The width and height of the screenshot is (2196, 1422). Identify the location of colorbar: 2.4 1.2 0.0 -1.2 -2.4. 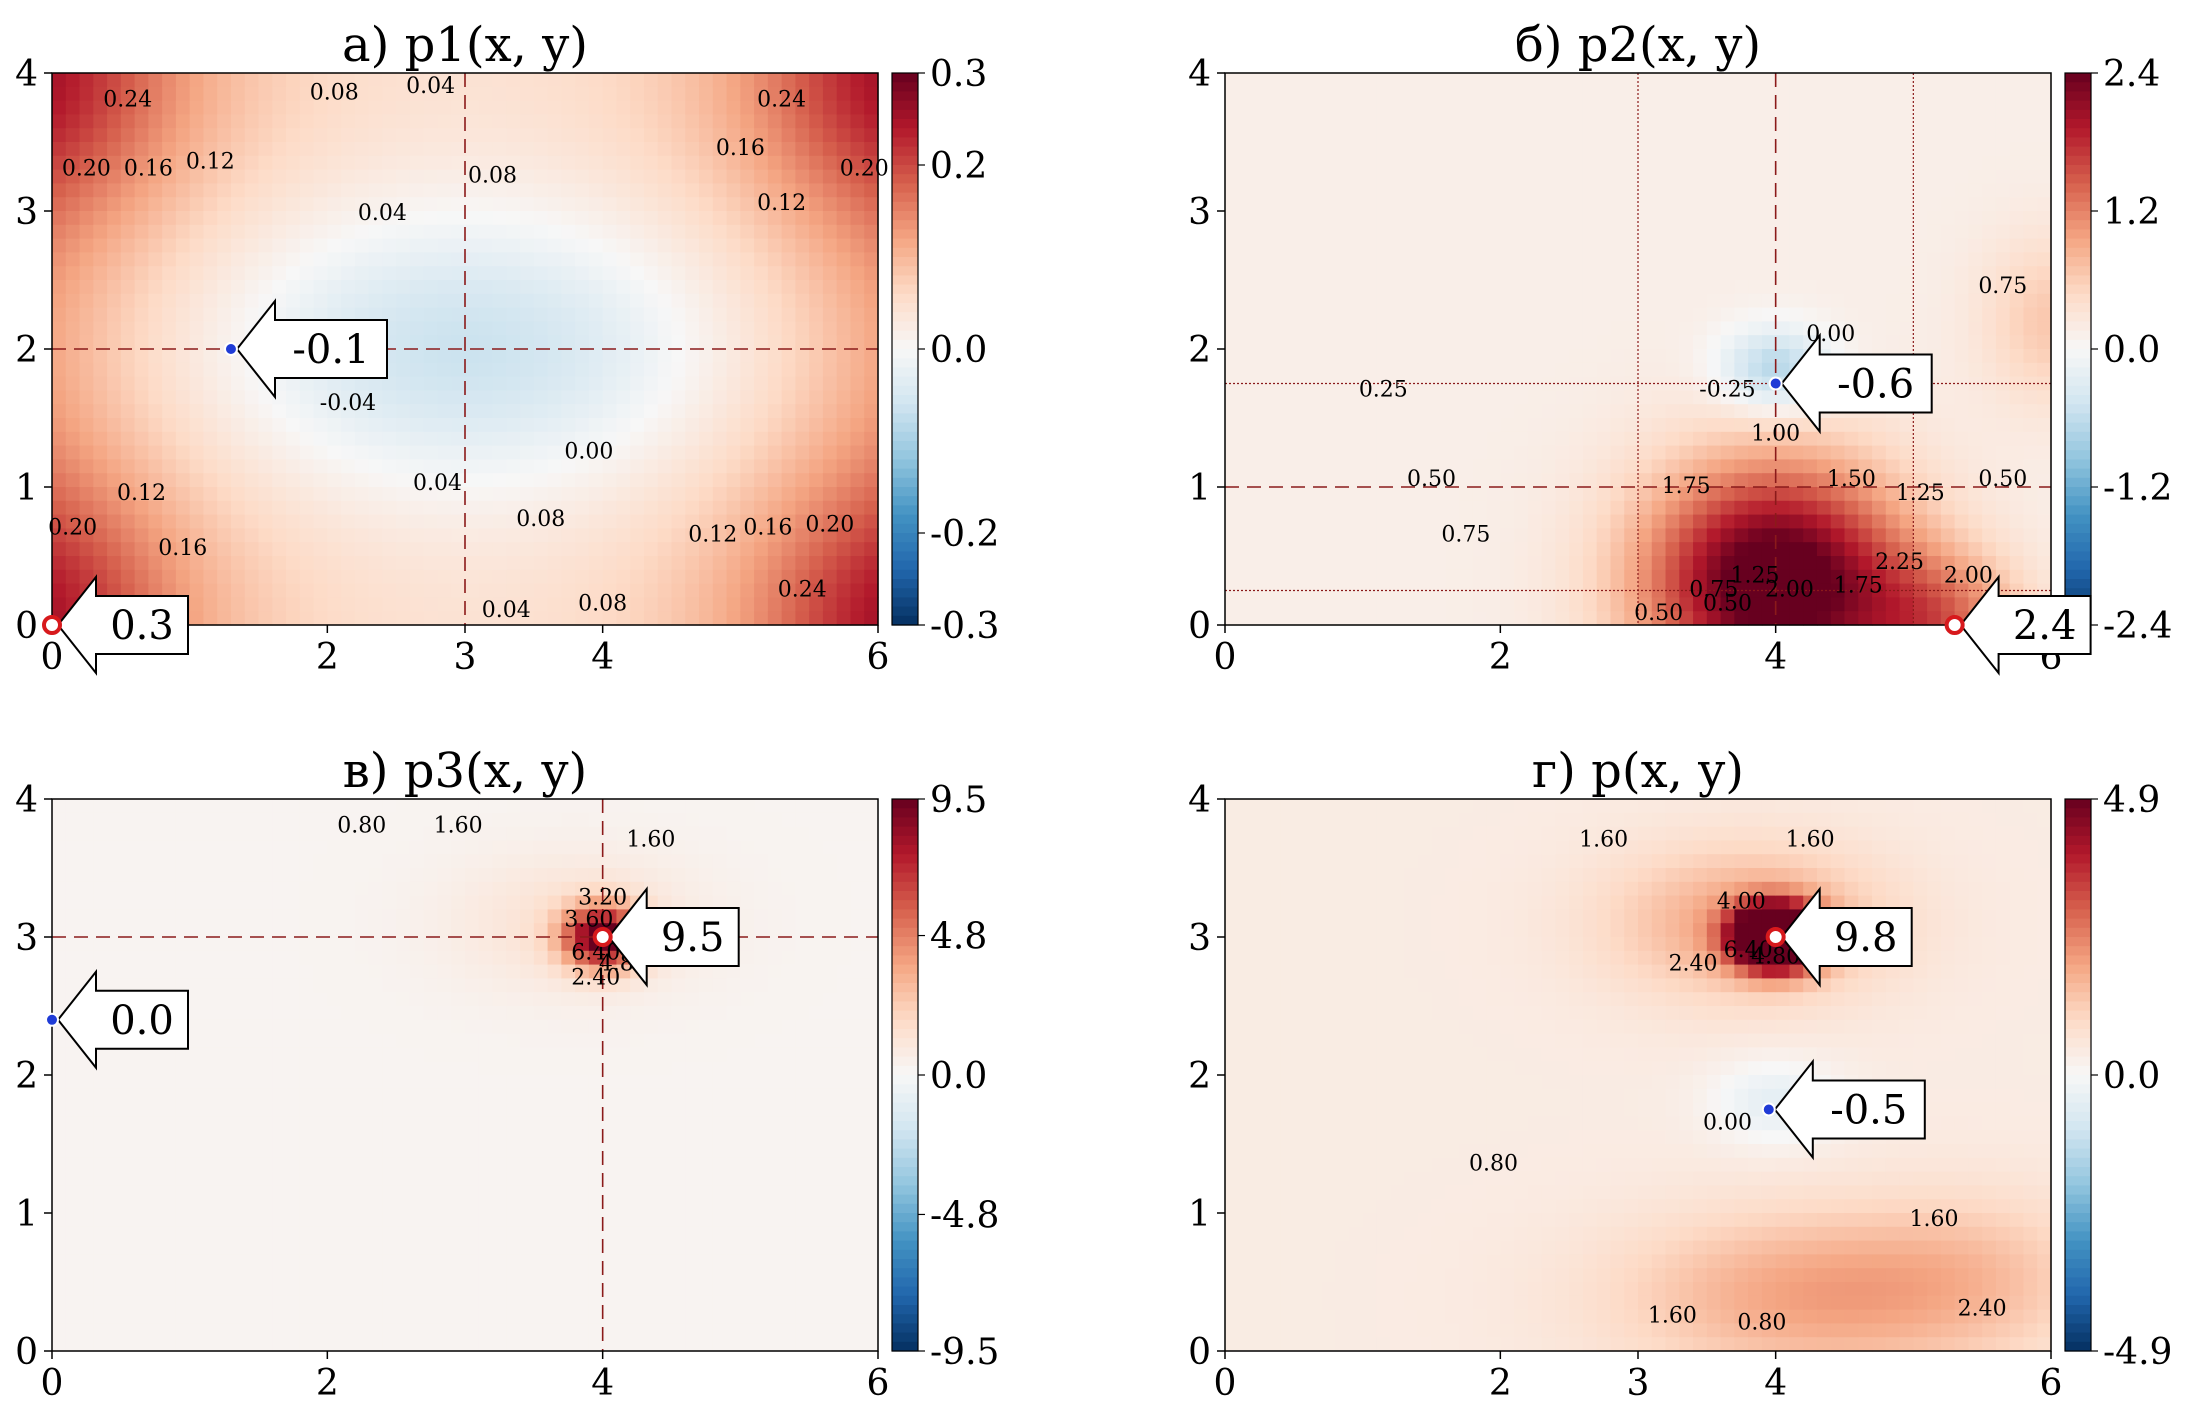
(2118, 350).